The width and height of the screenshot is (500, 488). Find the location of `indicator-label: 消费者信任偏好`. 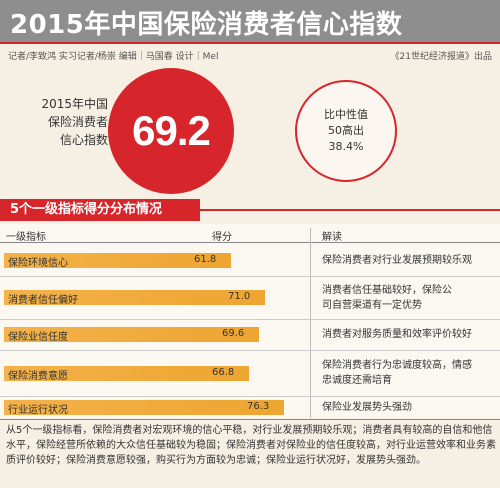

indicator-label: 消费者信任偏好 is located at coordinates (43, 300).